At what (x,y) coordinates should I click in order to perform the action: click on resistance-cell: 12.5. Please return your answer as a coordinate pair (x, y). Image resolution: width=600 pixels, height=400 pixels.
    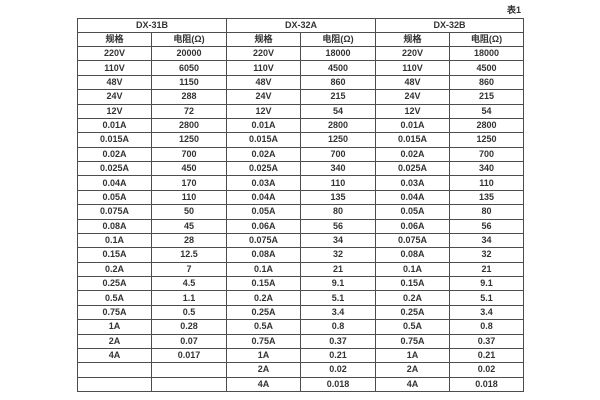
    Looking at the image, I should click on (189, 255).